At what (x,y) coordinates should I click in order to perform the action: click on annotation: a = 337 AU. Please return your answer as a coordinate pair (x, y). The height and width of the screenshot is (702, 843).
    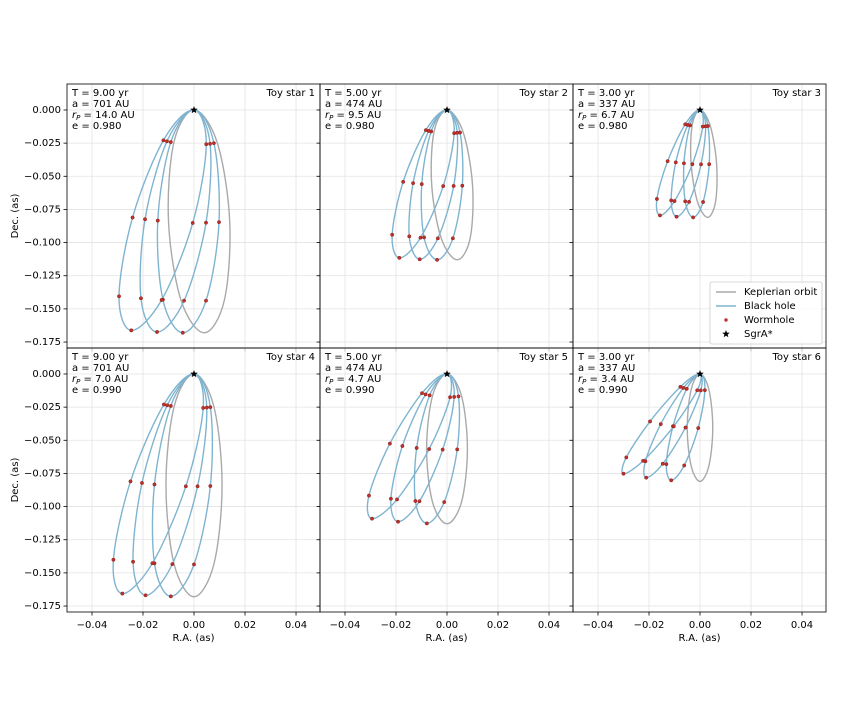
    Looking at the image, I should click on (606, 104).